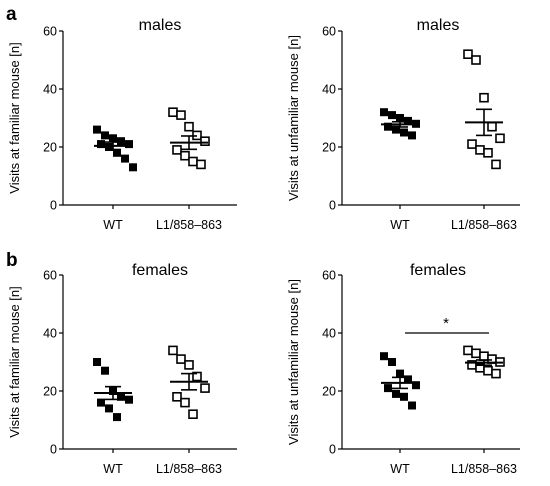  I want to click on panel-label-b: b, so click(12, 260).